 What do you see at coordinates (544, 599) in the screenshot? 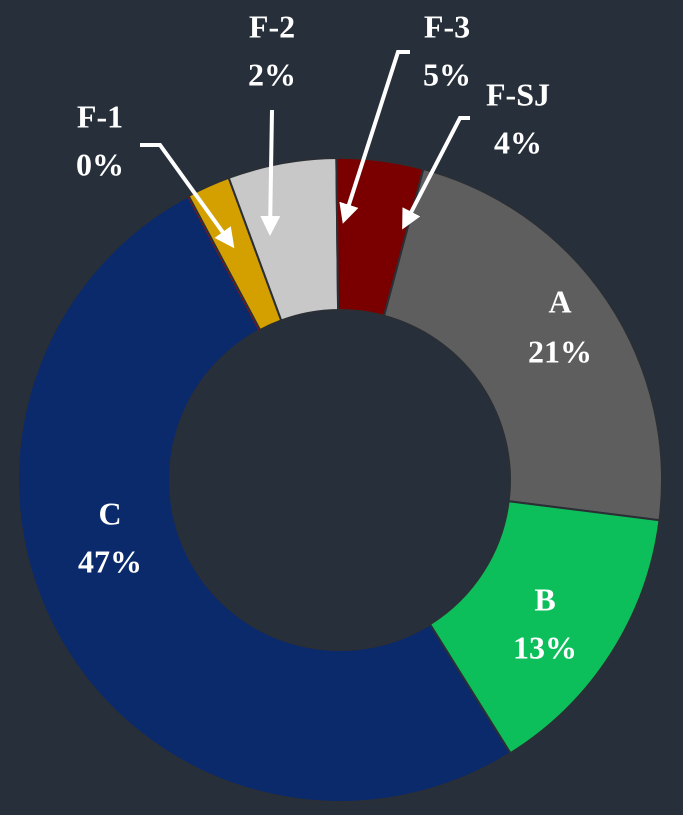
I see `category-label: B` at bounding box center [544, 599].